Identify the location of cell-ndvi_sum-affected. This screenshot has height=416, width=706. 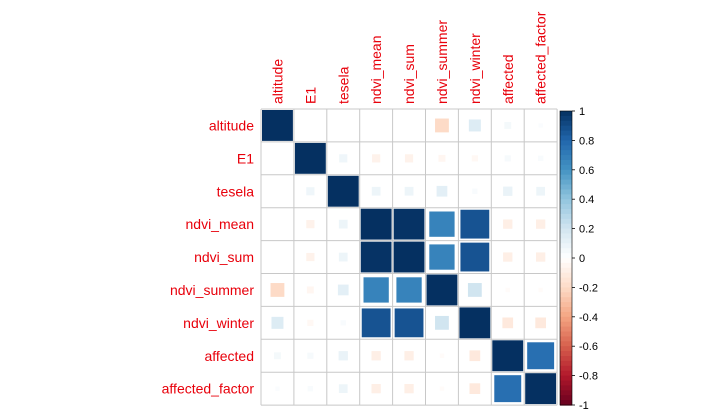
(508, 257).